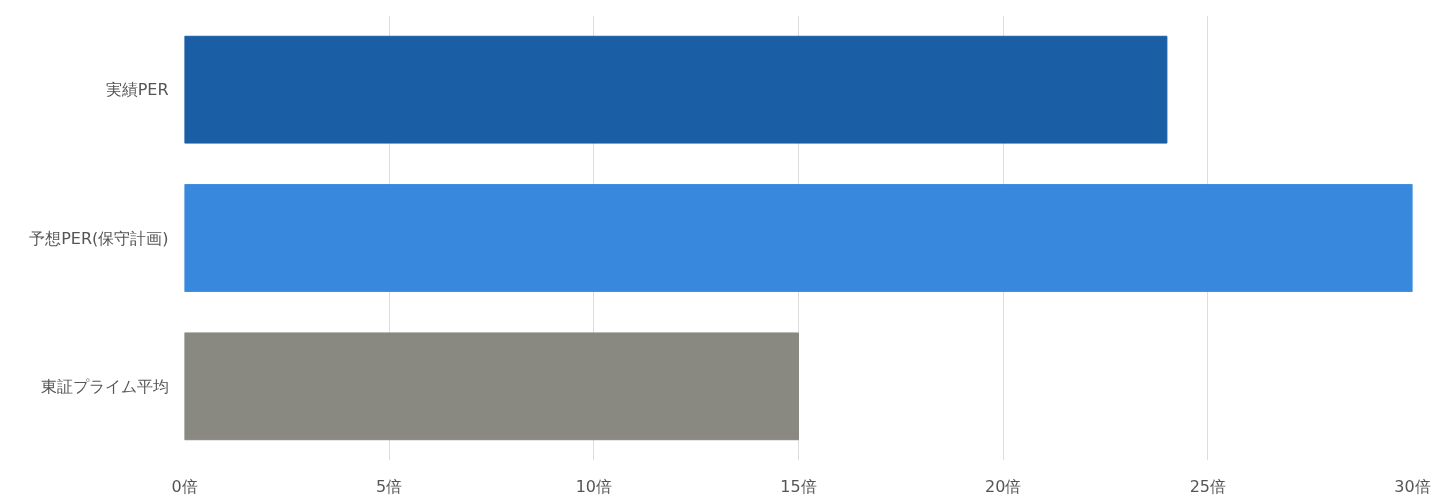 Image resolution: width=1440 pixels, height=500 pixels. What do you see at coordinates (137, 90) in the screenshot?
I see `y-tick-label: 実績PER` at bounding box center [137, 90].